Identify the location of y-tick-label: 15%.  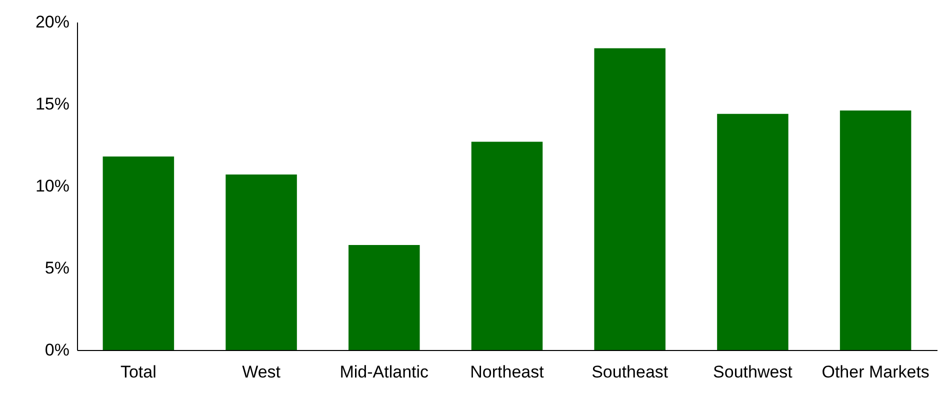
(52, 104).